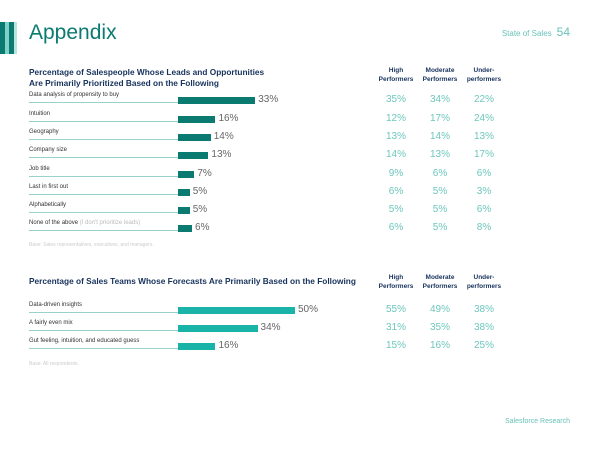 The height and width of the screenshot is (450, 600). Describe the element at coordinates (396, 173) in the screenshot. I see `high-performers-value: 9%` at that location.